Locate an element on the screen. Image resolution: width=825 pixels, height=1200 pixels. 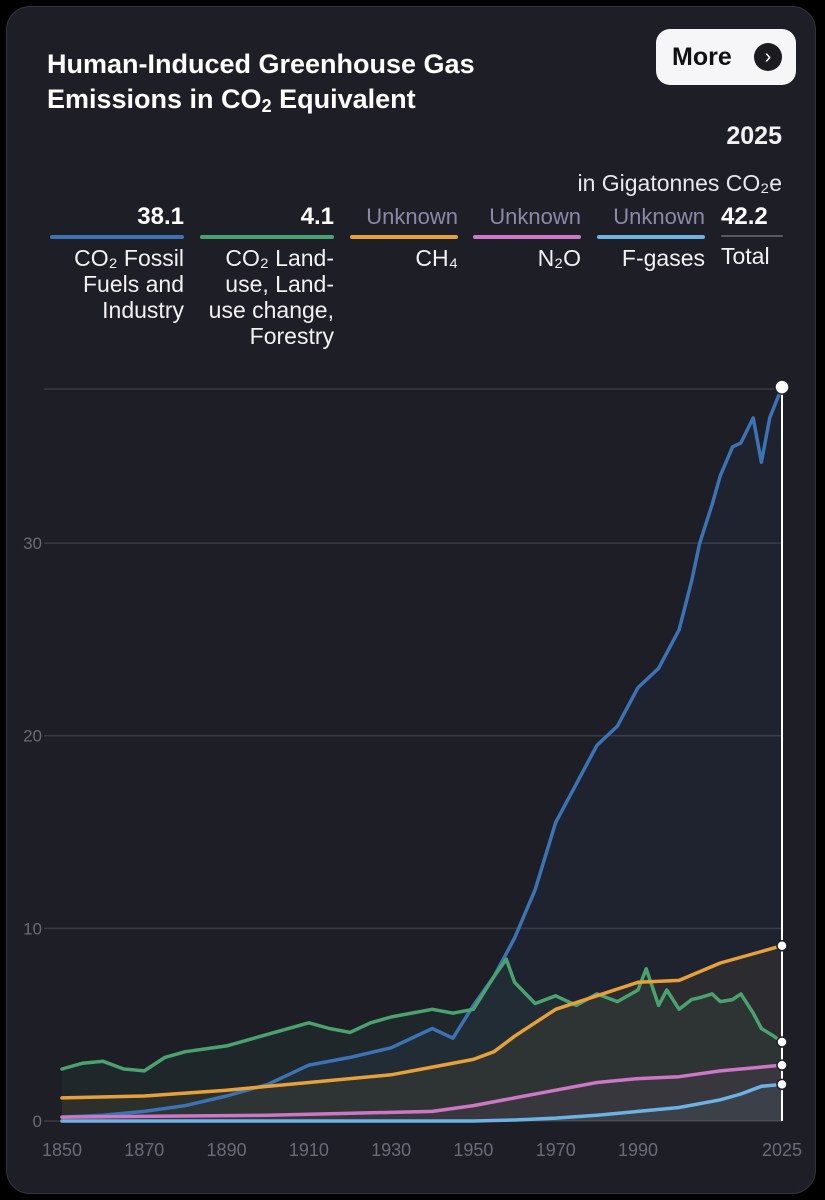
title-line-2: Emissions in CO2 Equivalent is located at coordinates (327, 103).